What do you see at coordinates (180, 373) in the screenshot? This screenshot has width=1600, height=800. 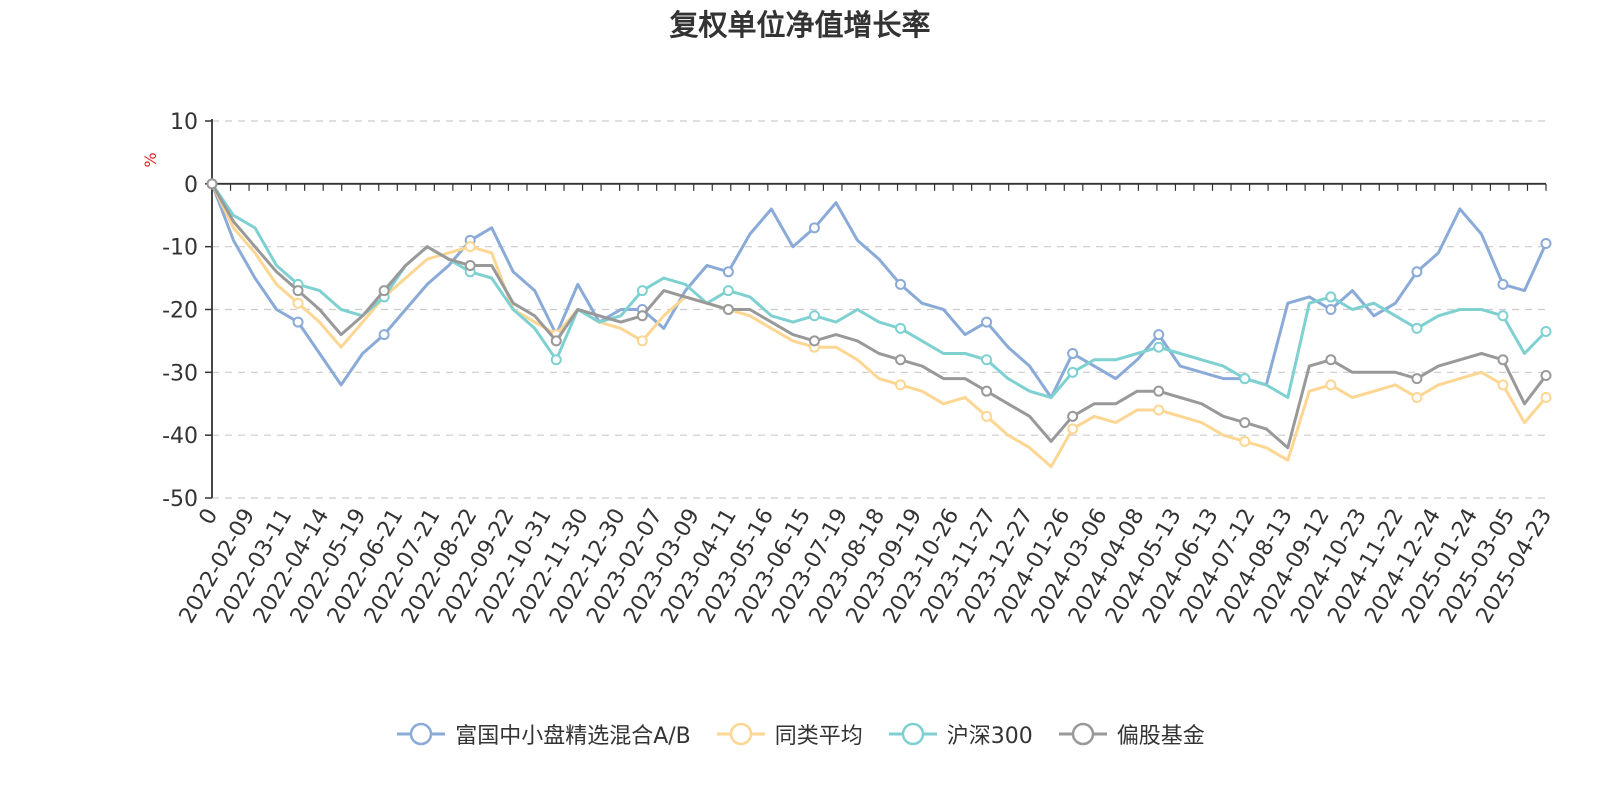 I see `y-tick-label: -30` at bounding box center [180, 373].